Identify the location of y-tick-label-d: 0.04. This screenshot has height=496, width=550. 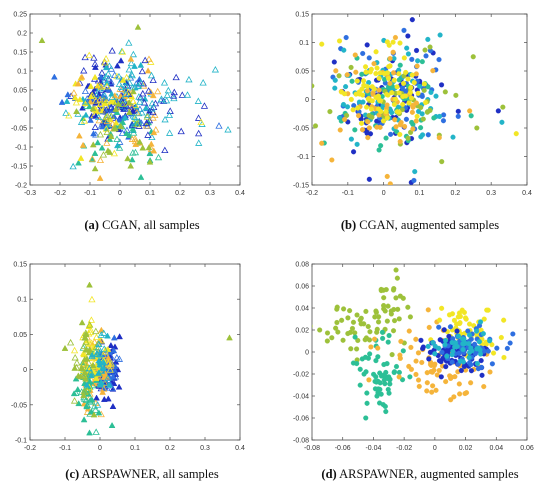
(302, 309).